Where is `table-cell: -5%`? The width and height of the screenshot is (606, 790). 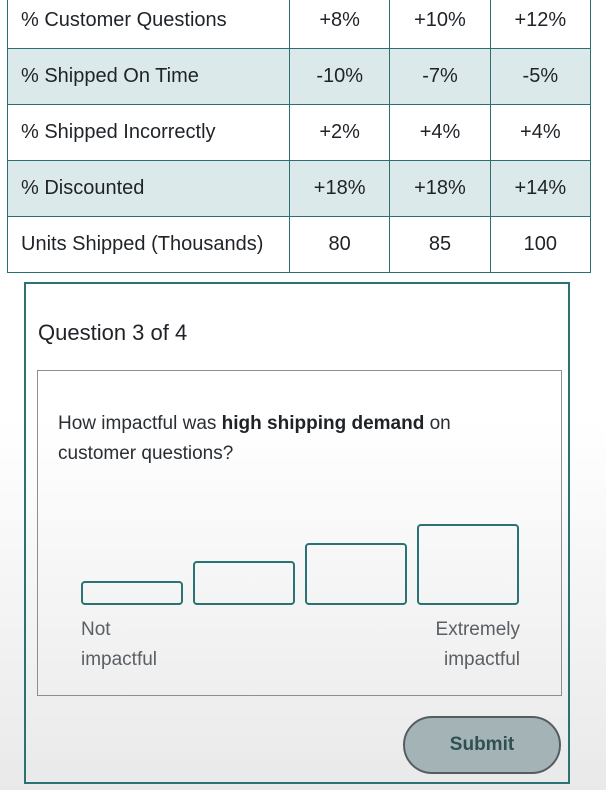 table-cell: -5% is located at coordinates (540, 76).